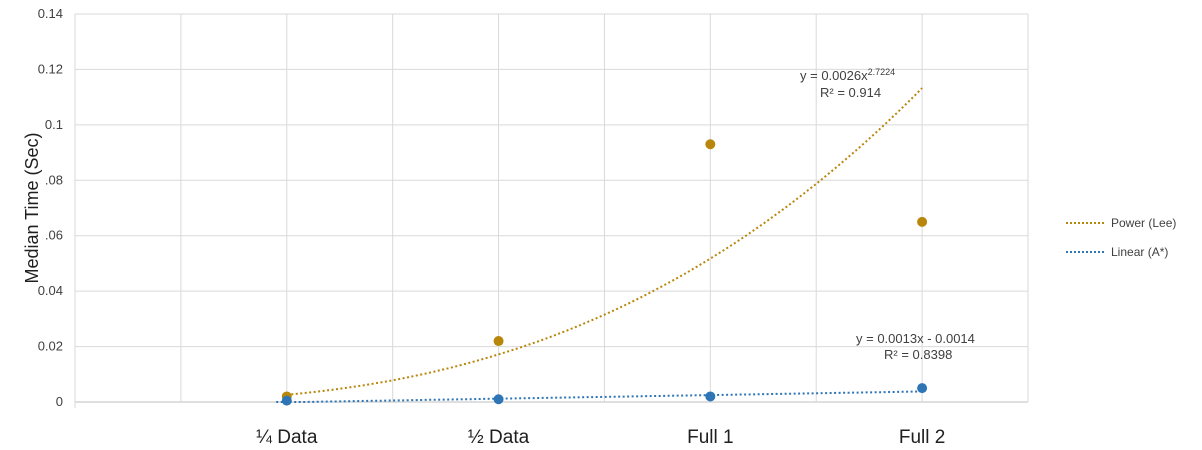 Image resolution: width=1202 pixels, height=450 pixels. I want to click on x-tick-label: ¼ Data, so click(287, 437).